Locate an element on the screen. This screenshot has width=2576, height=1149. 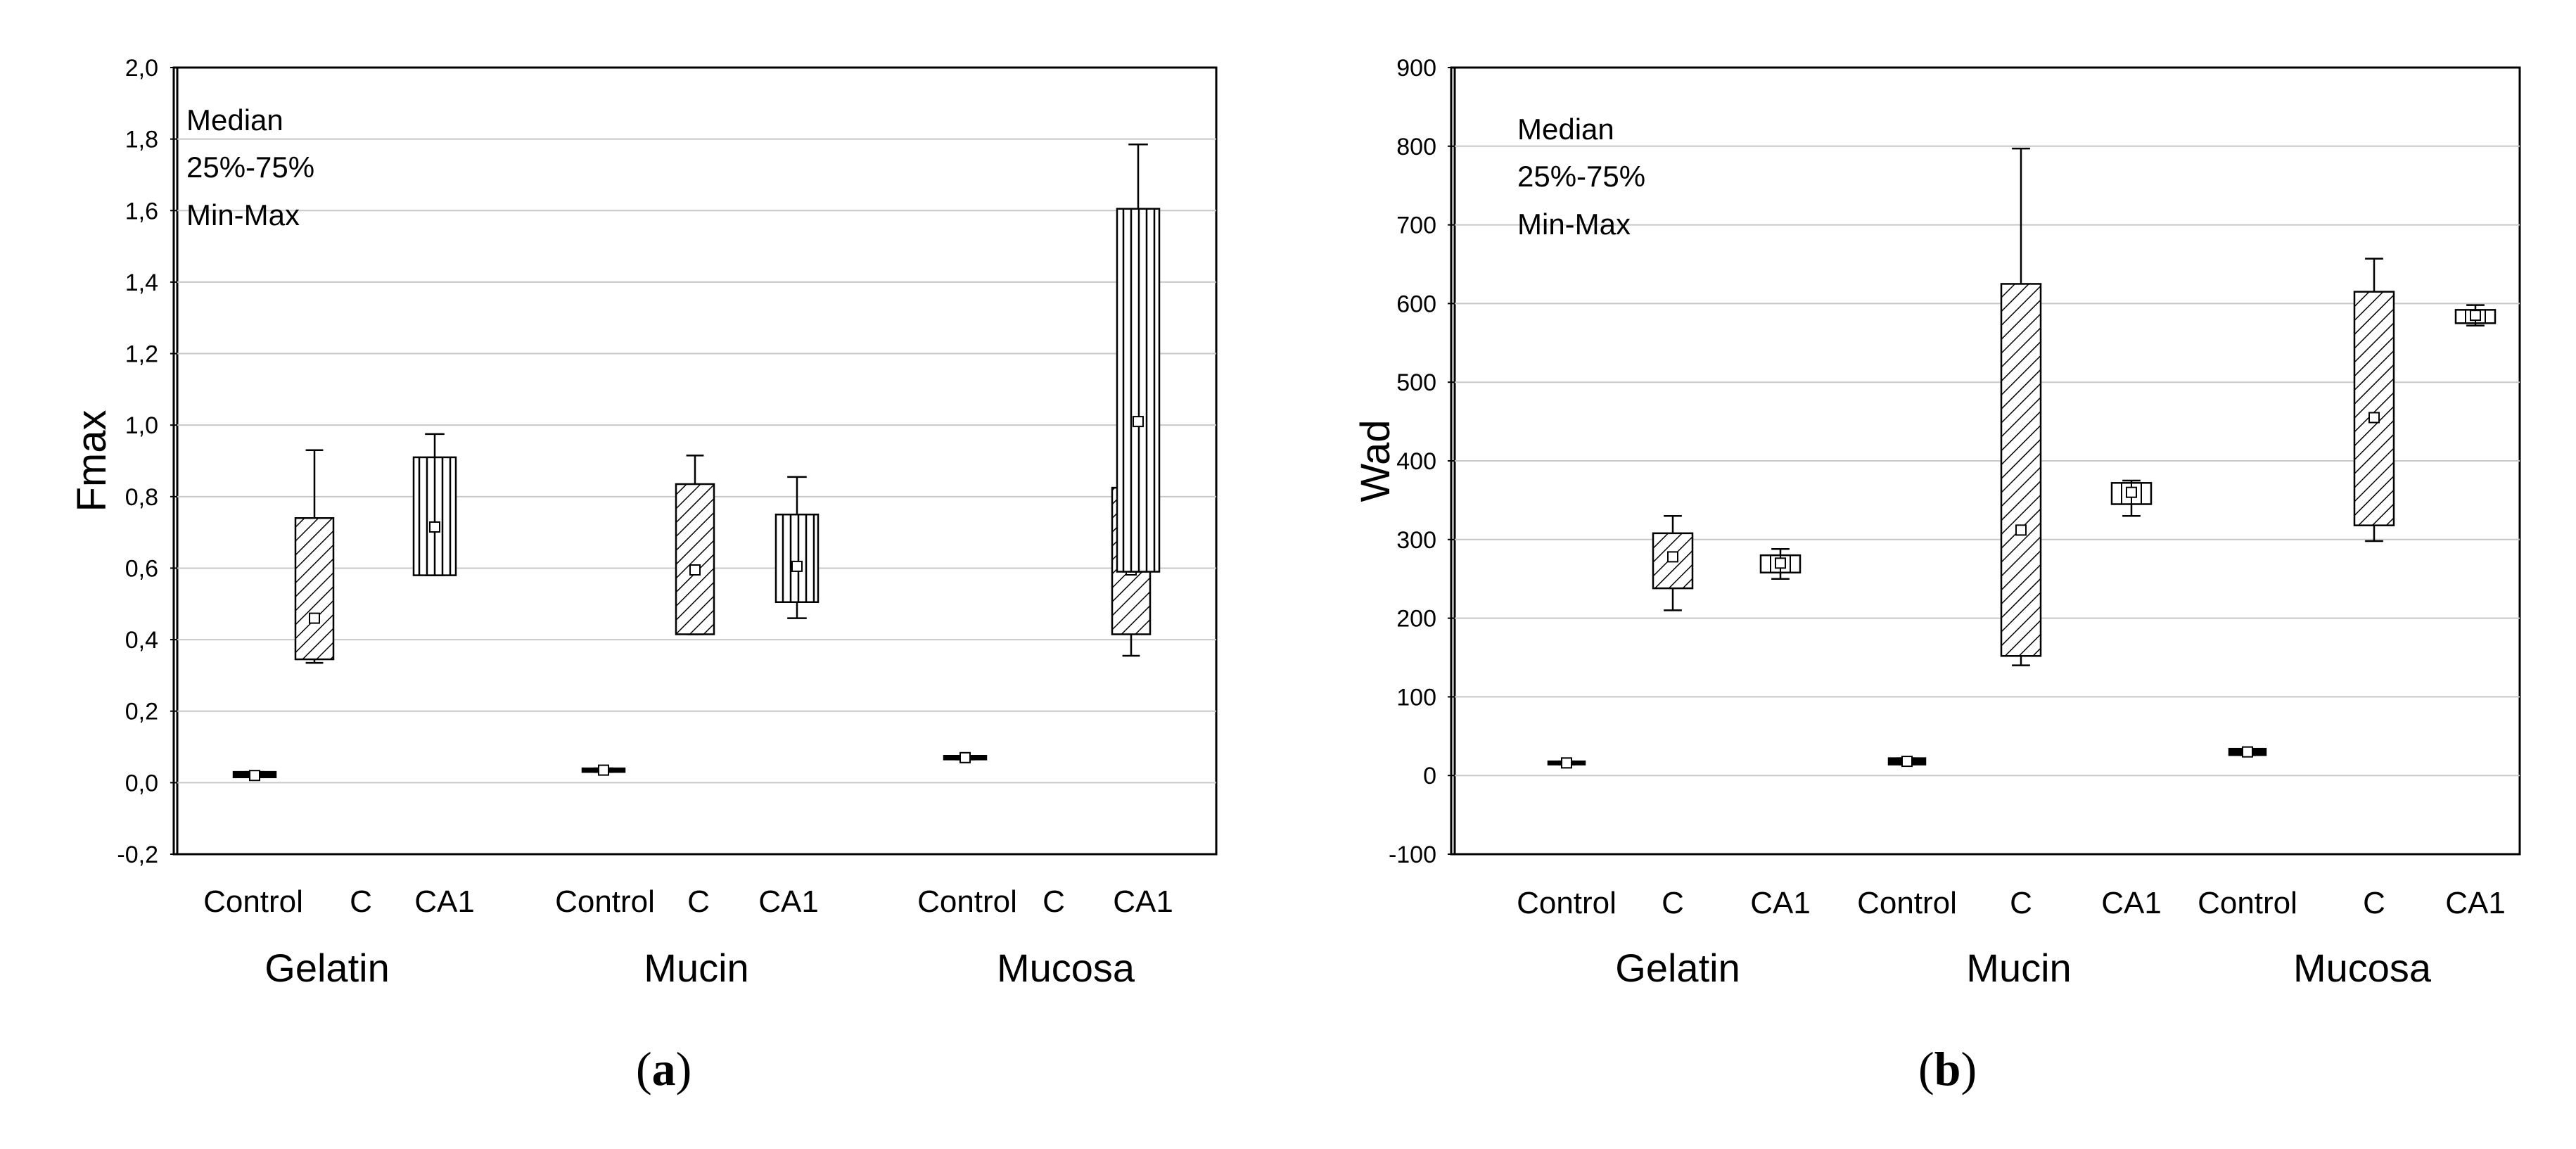
y-tick-label: 0,0 is located at coordinates (141, 783).